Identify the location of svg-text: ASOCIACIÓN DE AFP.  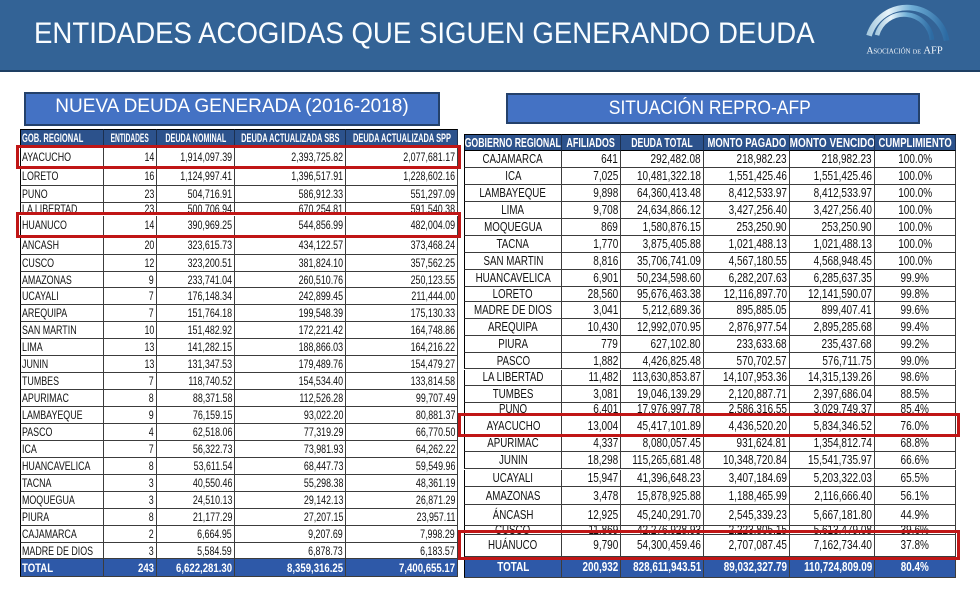
(905, 51).